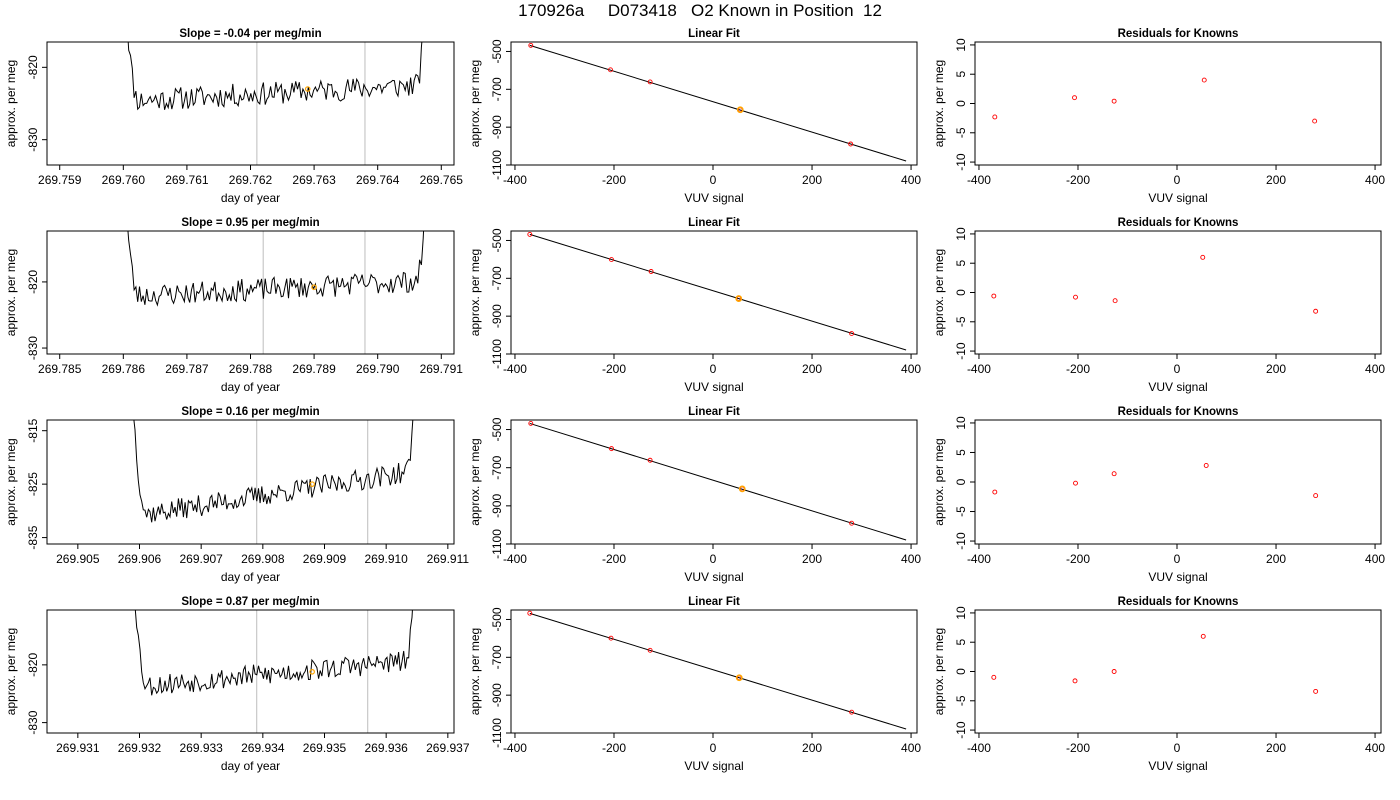 Image resolution: width=1400 pixels, height=800 pixels. Describe the element at coordinates (700, 10) in the screenshot. I see `page-title: 170926a D073418 O2 Known in Position 12` at that location.